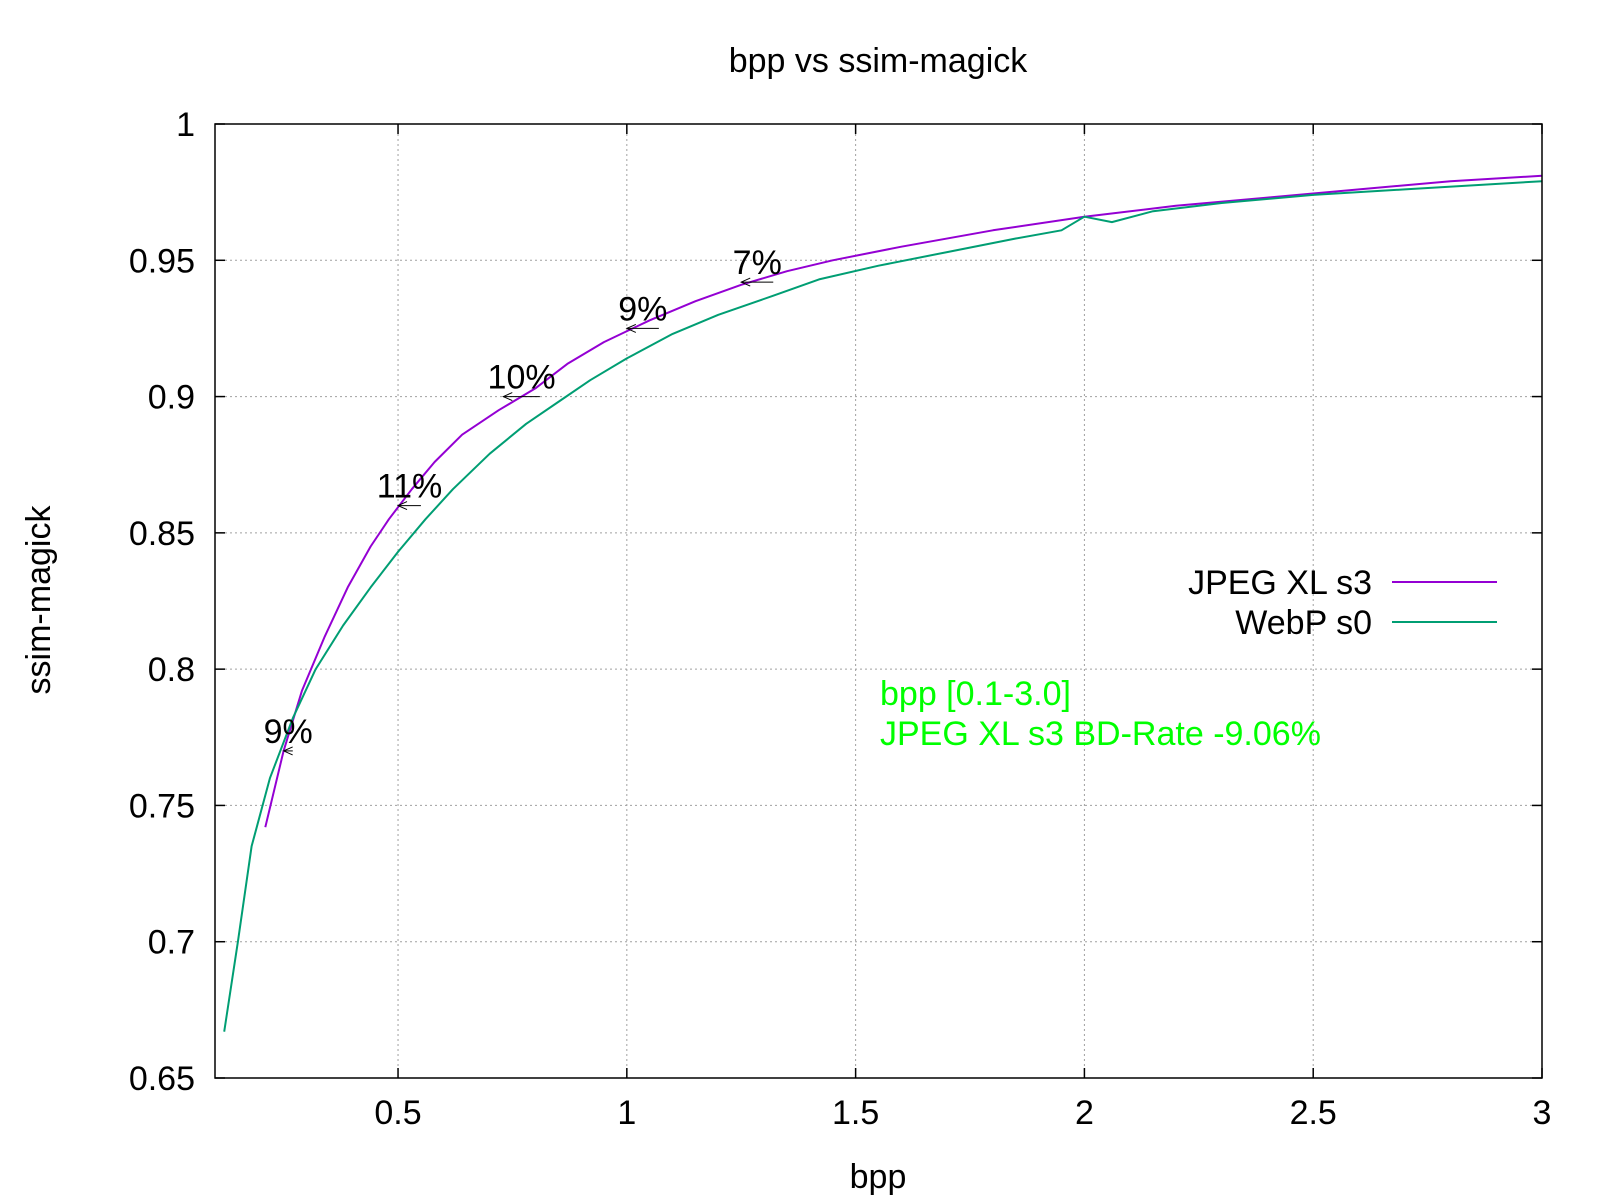 This screenshot has width=1600, height=1200. What do you see at coordinates (975, 694) in the screenshot?
I see `annotation-line-1: bpp [0.1-3.0]` at bounding box center [975, 694].